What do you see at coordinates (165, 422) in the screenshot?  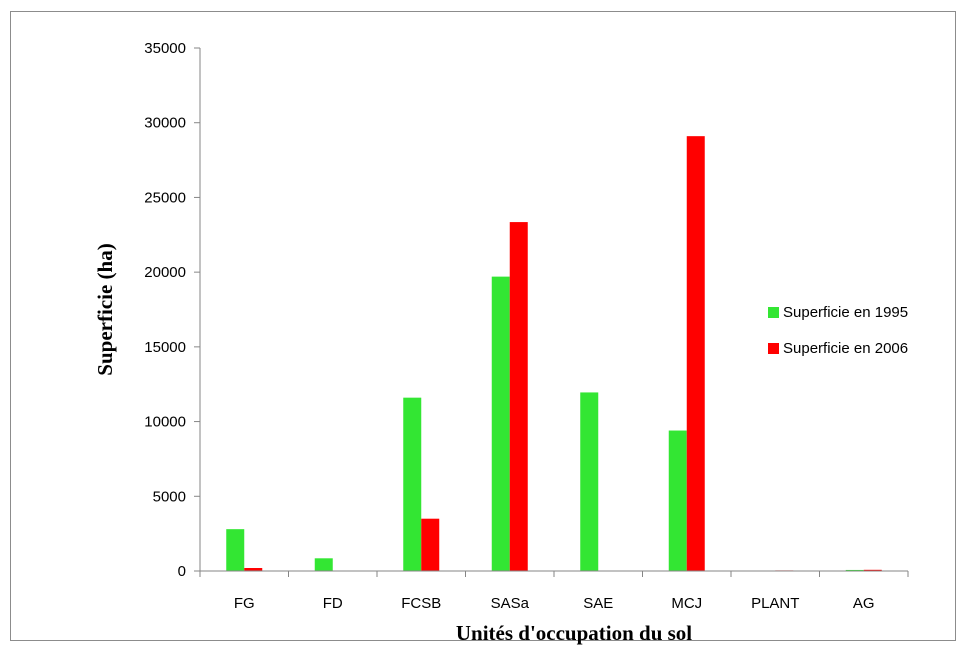 I see `y-tick-label: 10000` at bounding box center [165, 422].